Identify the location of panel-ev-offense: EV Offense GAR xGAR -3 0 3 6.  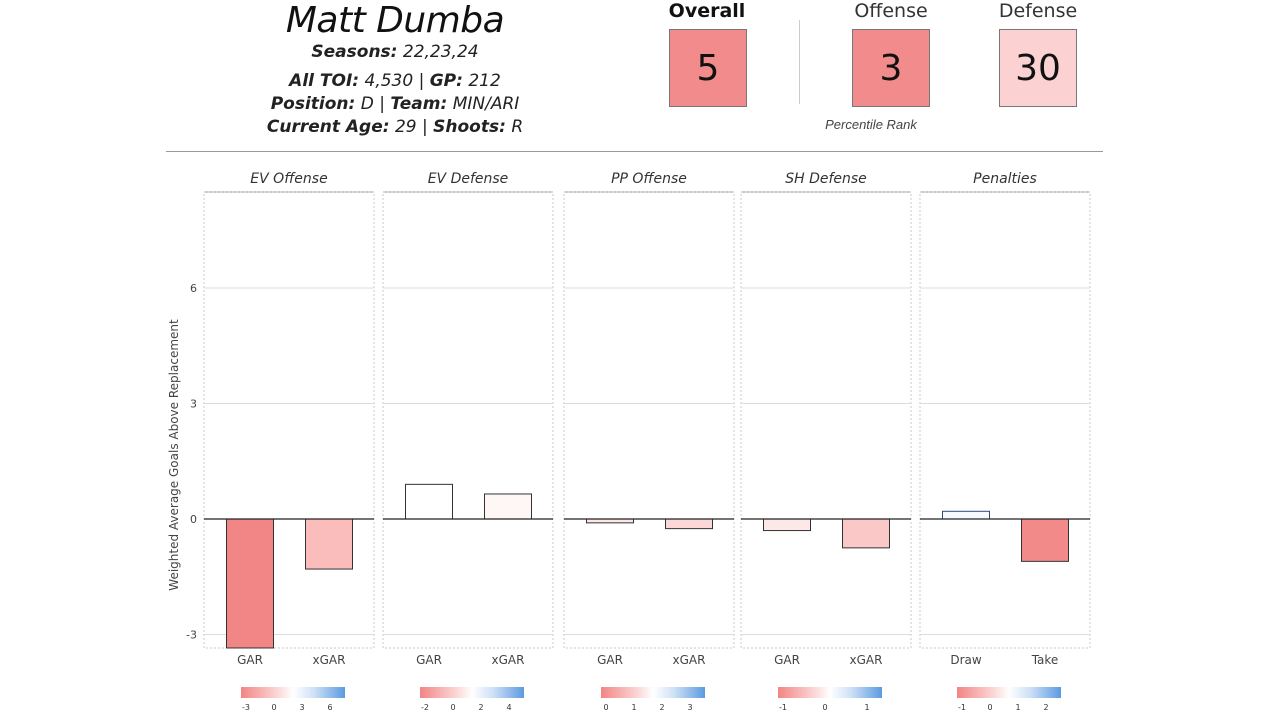
(289, 441).